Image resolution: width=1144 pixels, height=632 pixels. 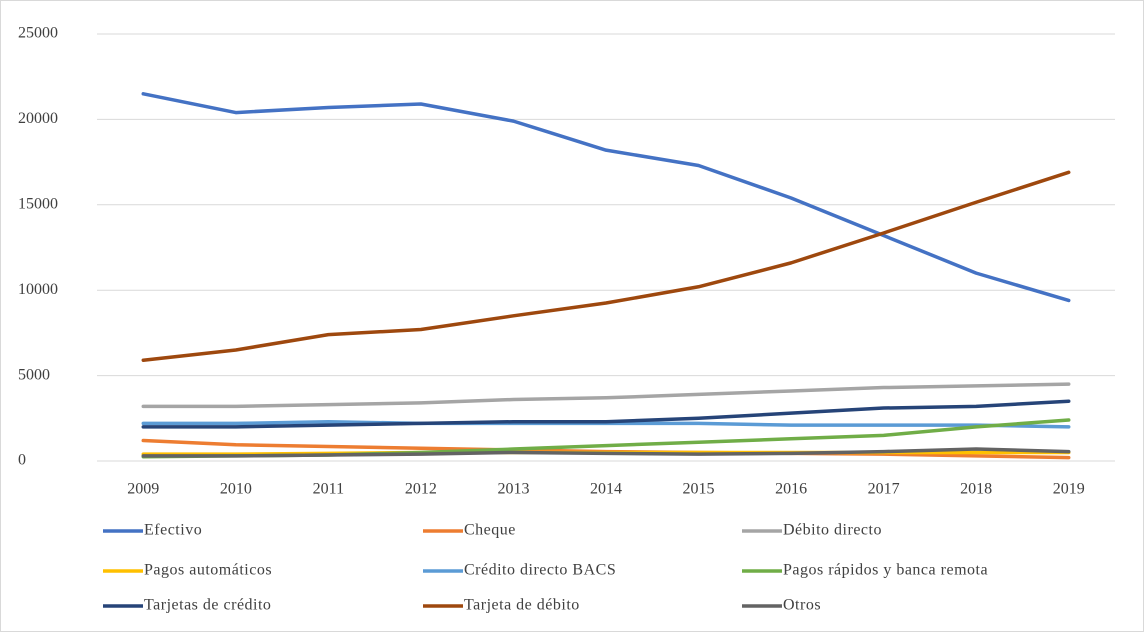 I want to click on y-tick-label: 0, so click(x=22, y=460).